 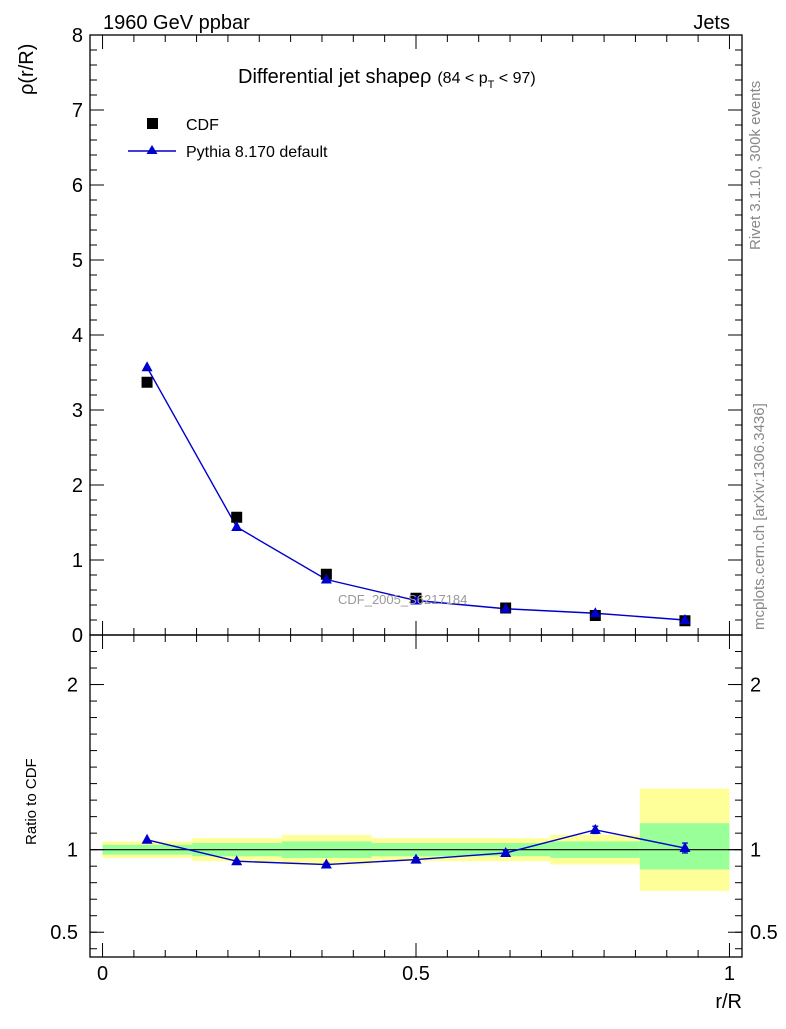 I want to click on ratio-y-axis-label: Ratio to CDF, so click(x=31, y=801).